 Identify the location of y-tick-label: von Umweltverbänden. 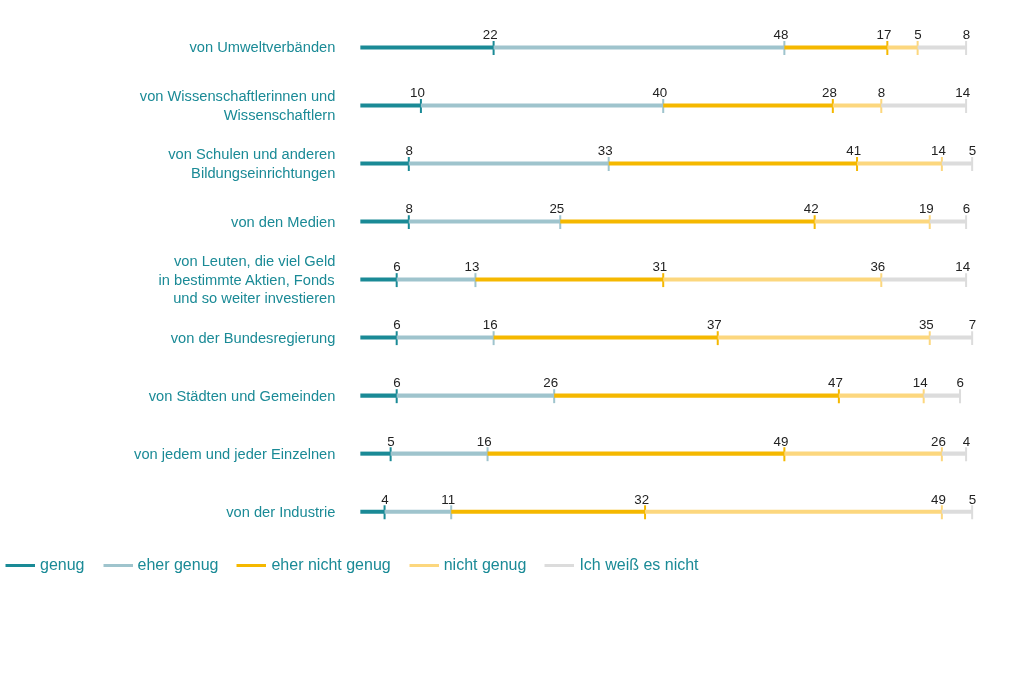
(262, 47).